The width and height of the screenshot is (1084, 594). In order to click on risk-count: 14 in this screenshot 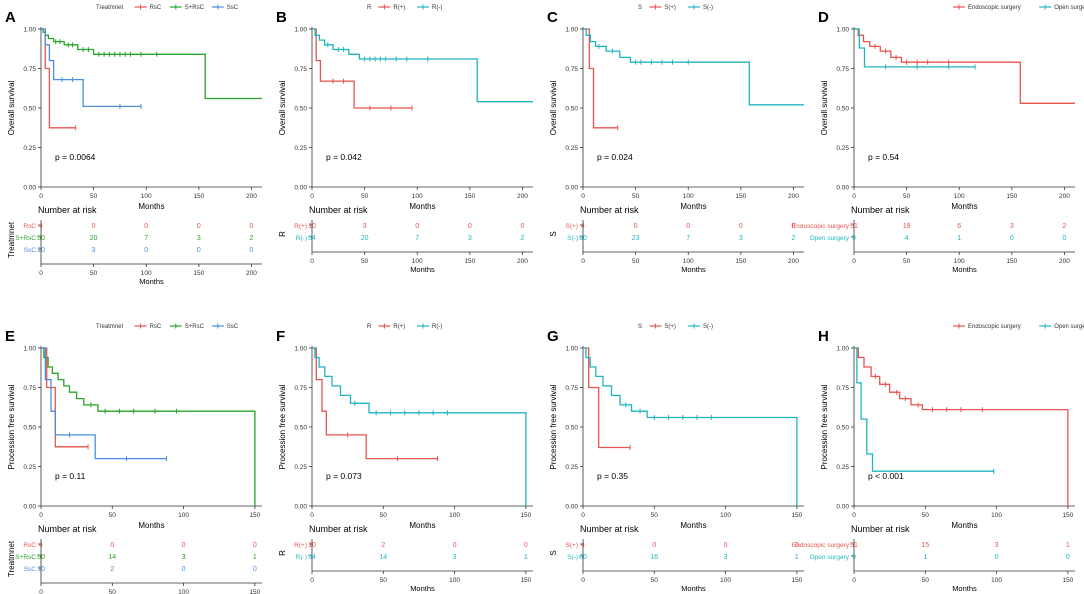, I will do `click(112, 557)`.